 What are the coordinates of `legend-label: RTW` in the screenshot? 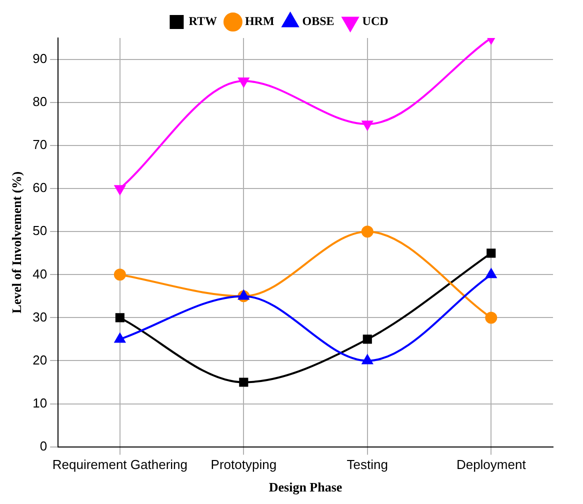 It's located at (202, 21).